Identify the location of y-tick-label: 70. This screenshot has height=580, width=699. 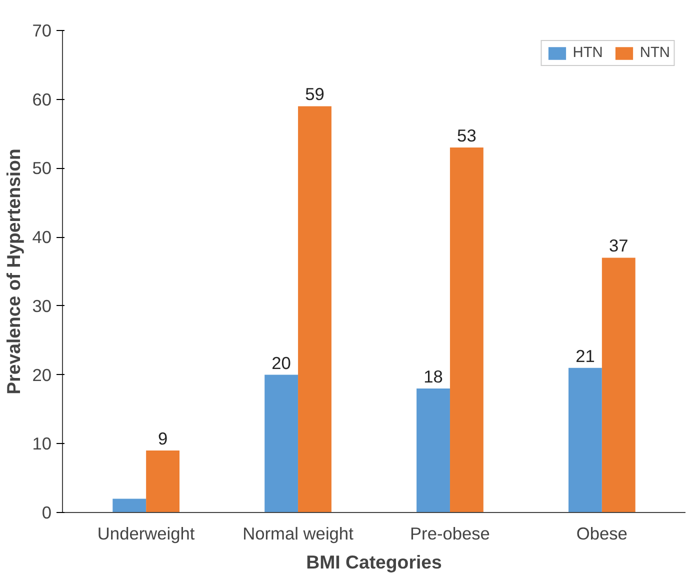
(42, 30).